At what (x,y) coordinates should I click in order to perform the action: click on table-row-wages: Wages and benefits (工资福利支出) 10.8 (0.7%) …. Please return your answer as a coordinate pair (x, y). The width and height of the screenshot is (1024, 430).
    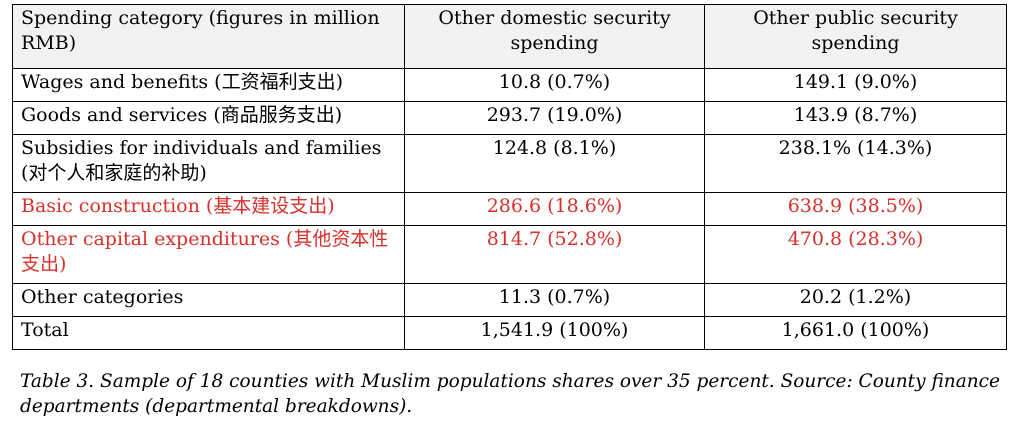
    Looking at the image, I should click on (509, 85).